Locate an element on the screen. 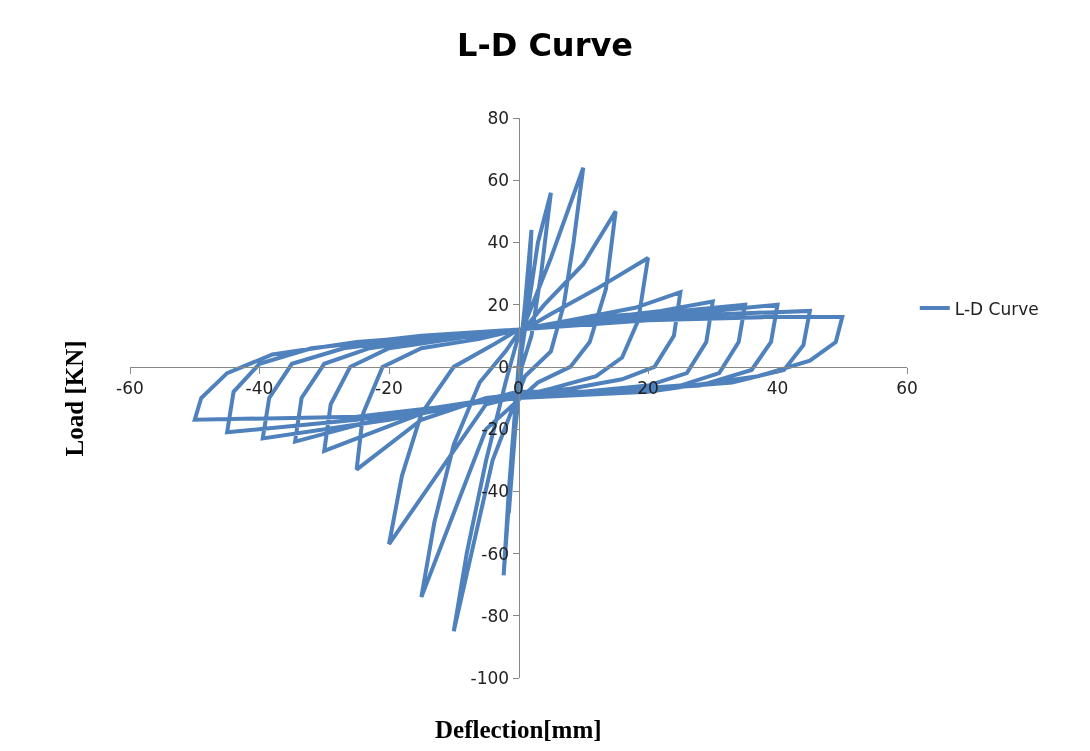  y-tick-label: 80 is located at coordinates (498, 117).